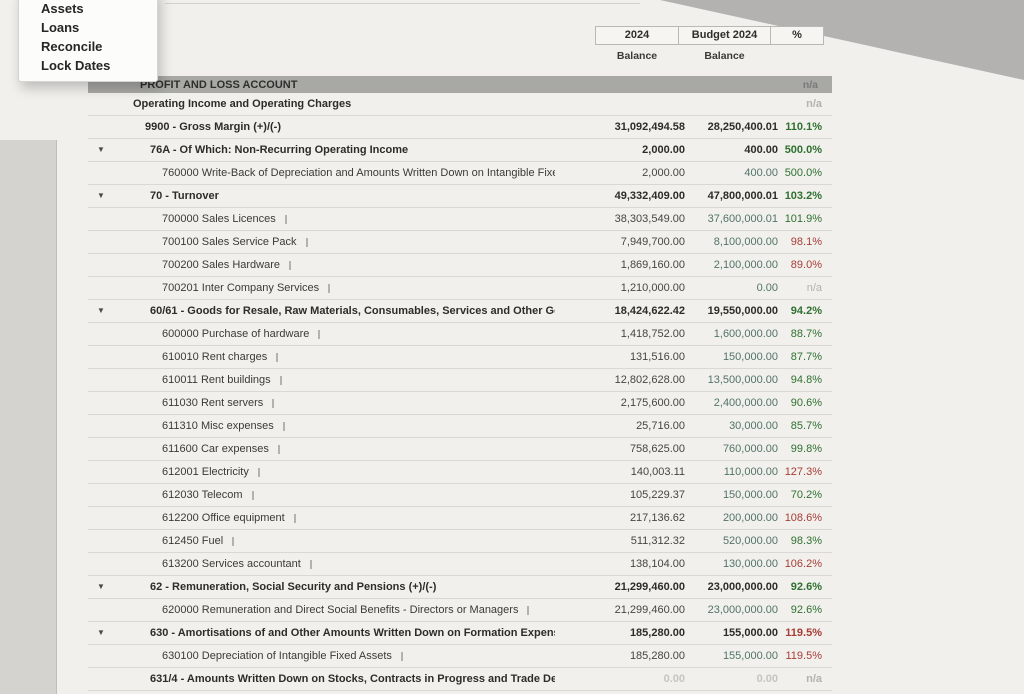 Image resolution: width=1024 pixels, height=694 pixels. I want to click on account-label: 600000 Purchase of hardware, so click(321, 334).